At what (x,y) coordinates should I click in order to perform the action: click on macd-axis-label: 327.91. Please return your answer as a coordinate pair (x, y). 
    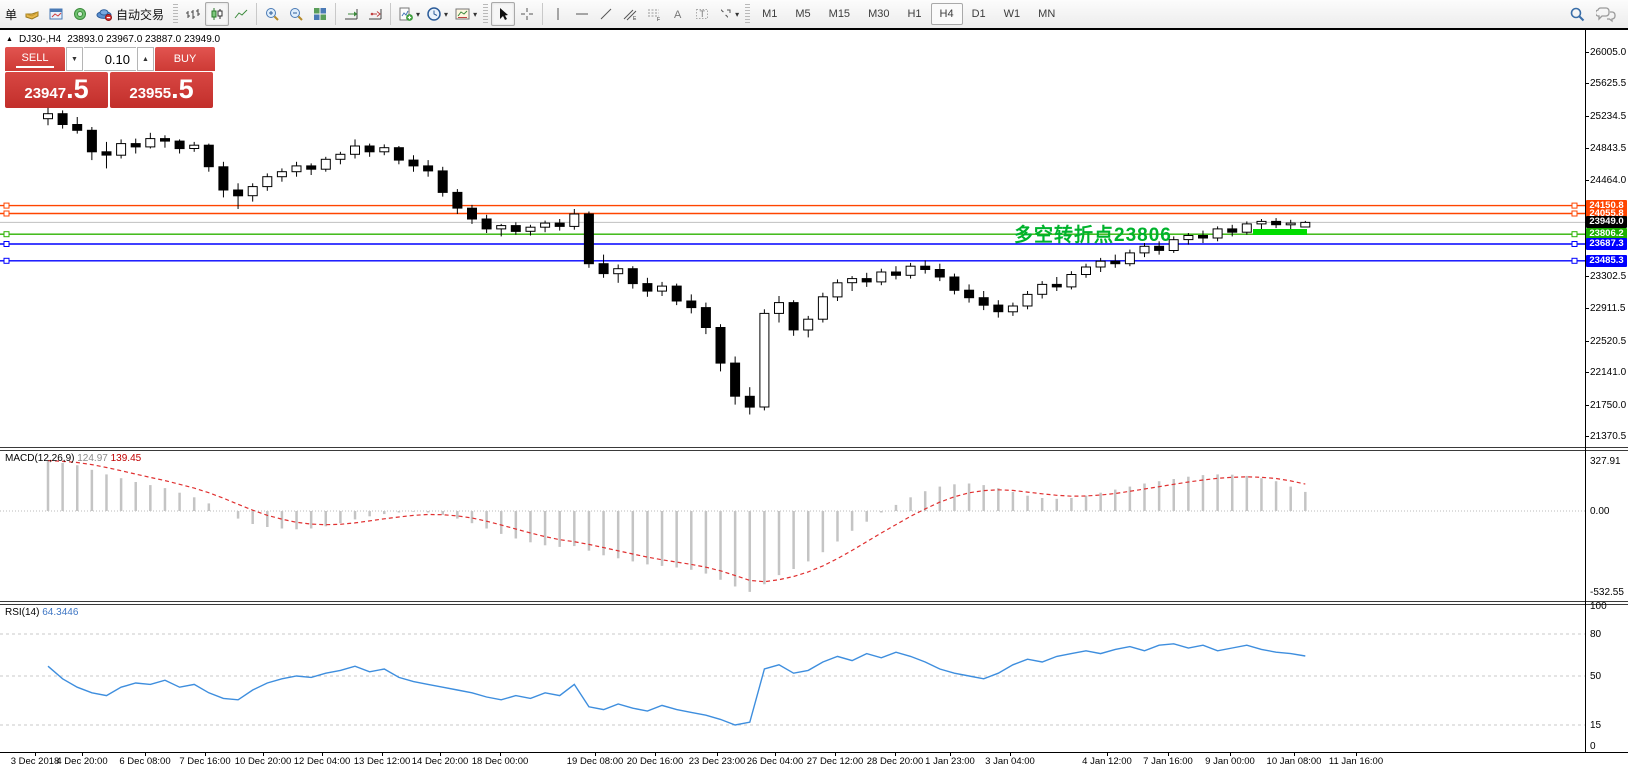
    Looking at the image, I should click on (1605, 461).